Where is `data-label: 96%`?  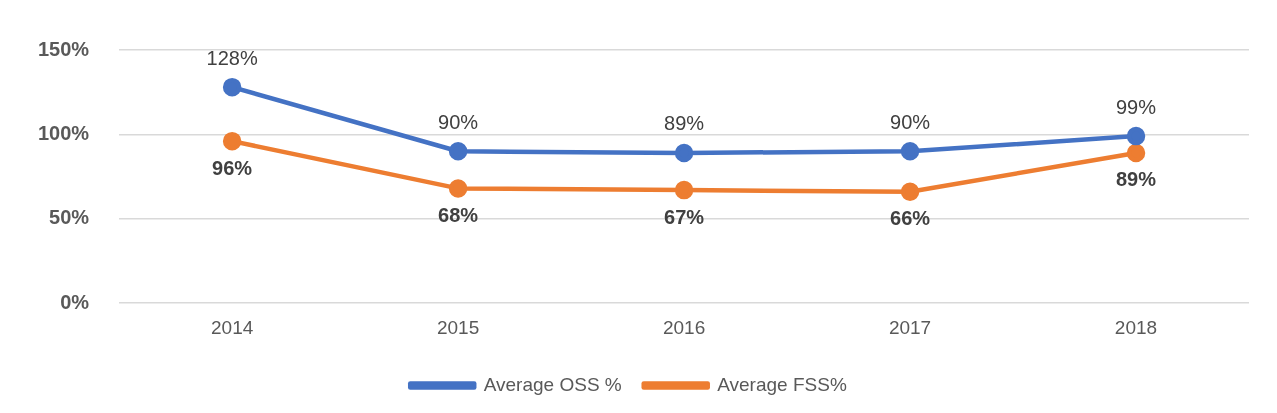
data-label: 96% is located at coordinates (232, 167).